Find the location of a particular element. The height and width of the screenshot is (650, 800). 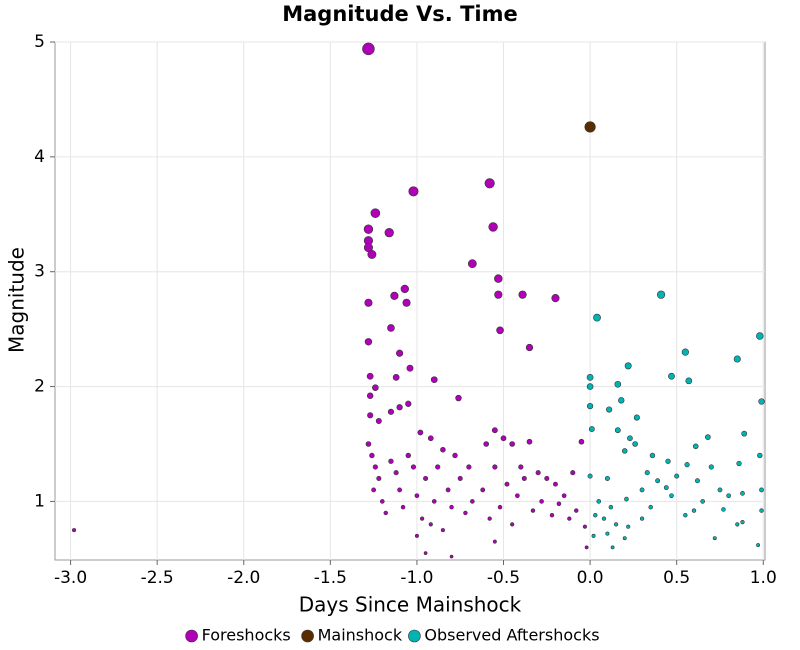

legend-label: Mainshock is located at coordinates (360, 635).